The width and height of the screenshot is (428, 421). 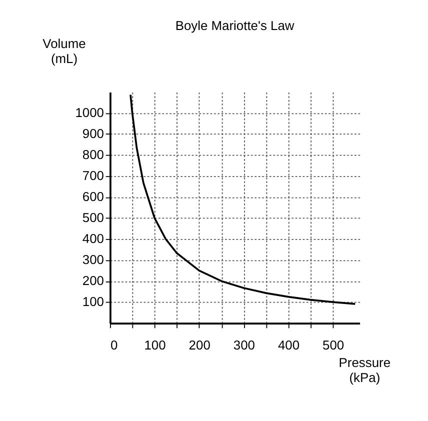 What do you see at coordinates (93, 196) in the screenshot?
I see `y-tick-label: 600` at bounding box center [93, 196].